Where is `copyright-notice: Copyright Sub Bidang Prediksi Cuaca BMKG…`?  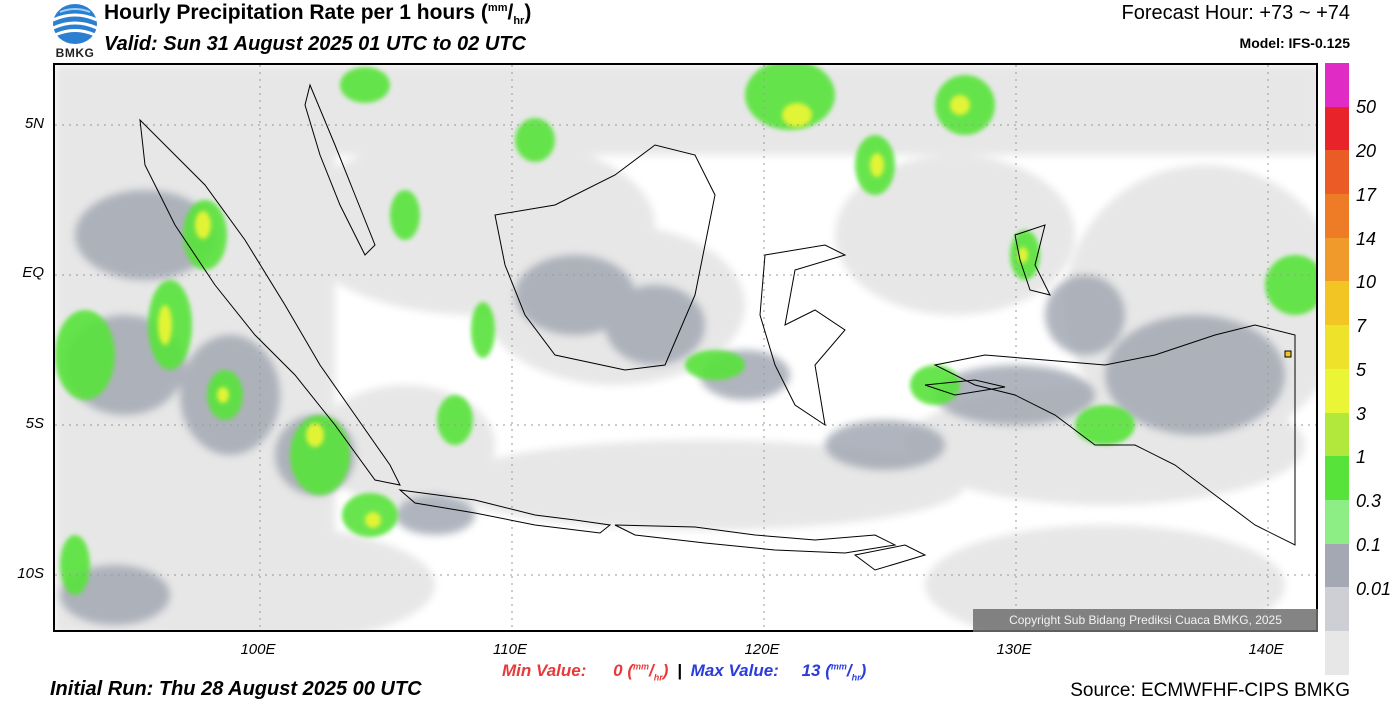 copyright-notice: Copyright Sub Bidang Prediksi Cuaca BMKG… is located at coordinates (1145, 620).